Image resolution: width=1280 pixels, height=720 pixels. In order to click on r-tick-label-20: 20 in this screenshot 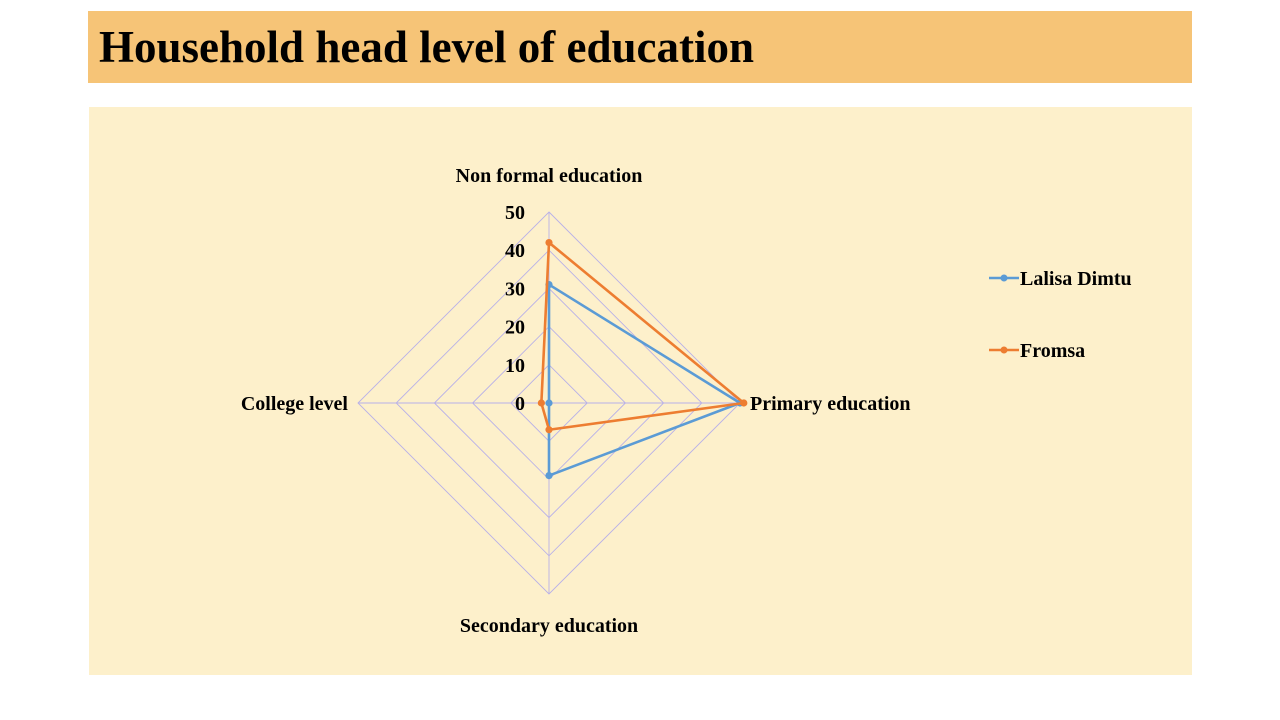, I will do `click(515, 328)`.